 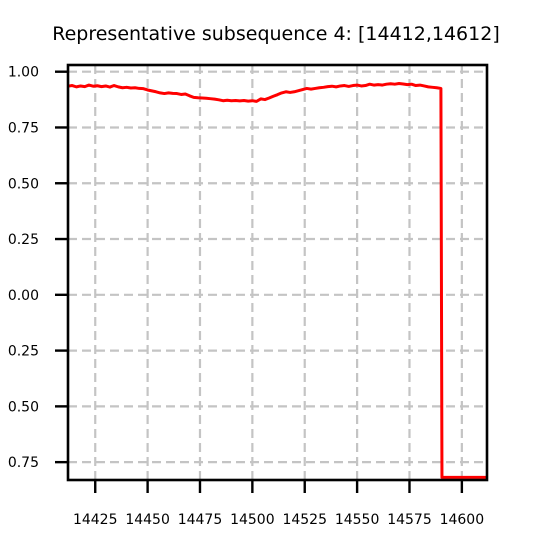 I want to click on x-axis: 14425 14450 14475 14500 14525 14550 14575 14600, so click(x=278, y=504).